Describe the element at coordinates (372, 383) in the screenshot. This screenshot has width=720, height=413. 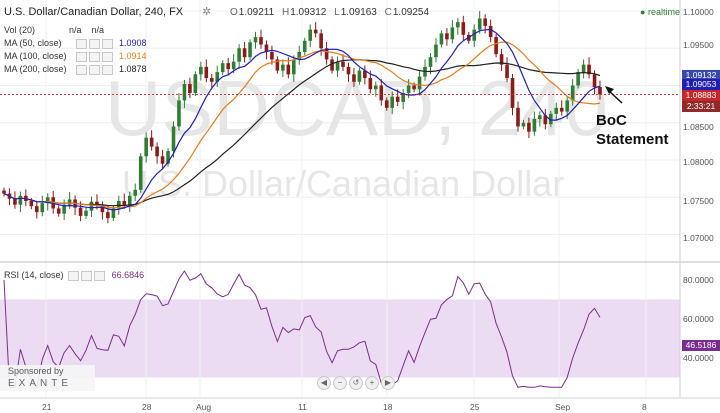
I see `zoom-in-button: +` at that location.